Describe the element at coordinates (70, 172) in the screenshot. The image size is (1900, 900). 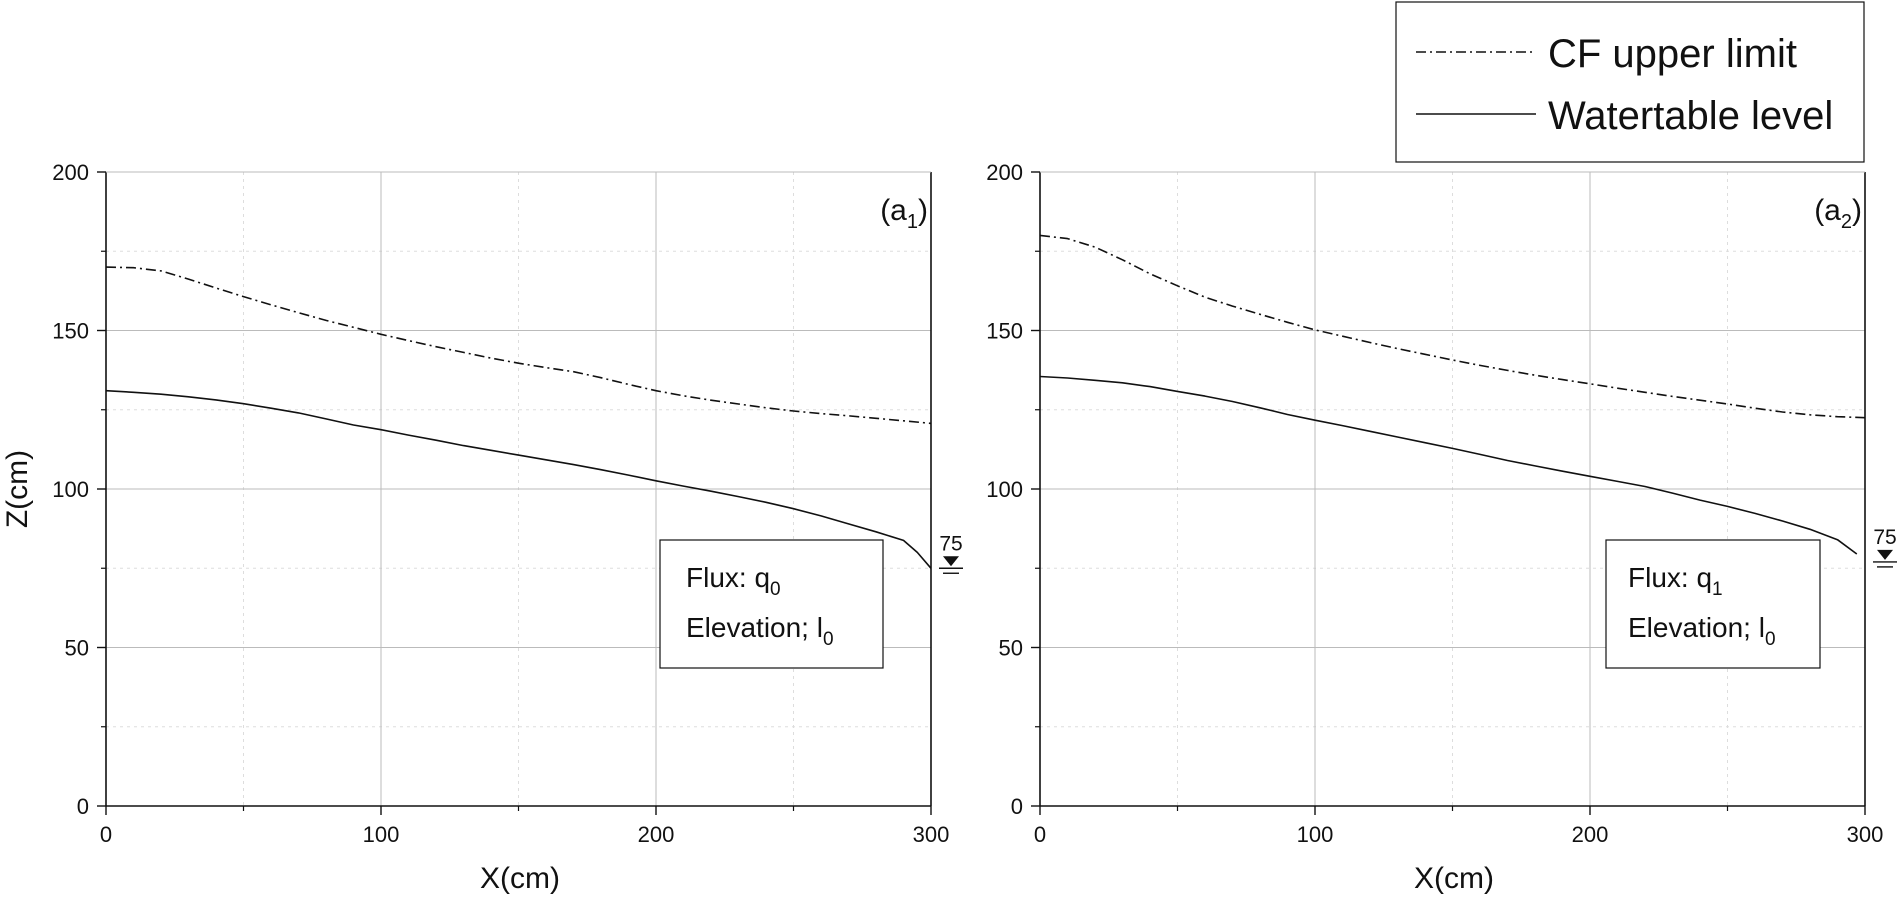
I see `y-tick-label-a1: 200` at that location.